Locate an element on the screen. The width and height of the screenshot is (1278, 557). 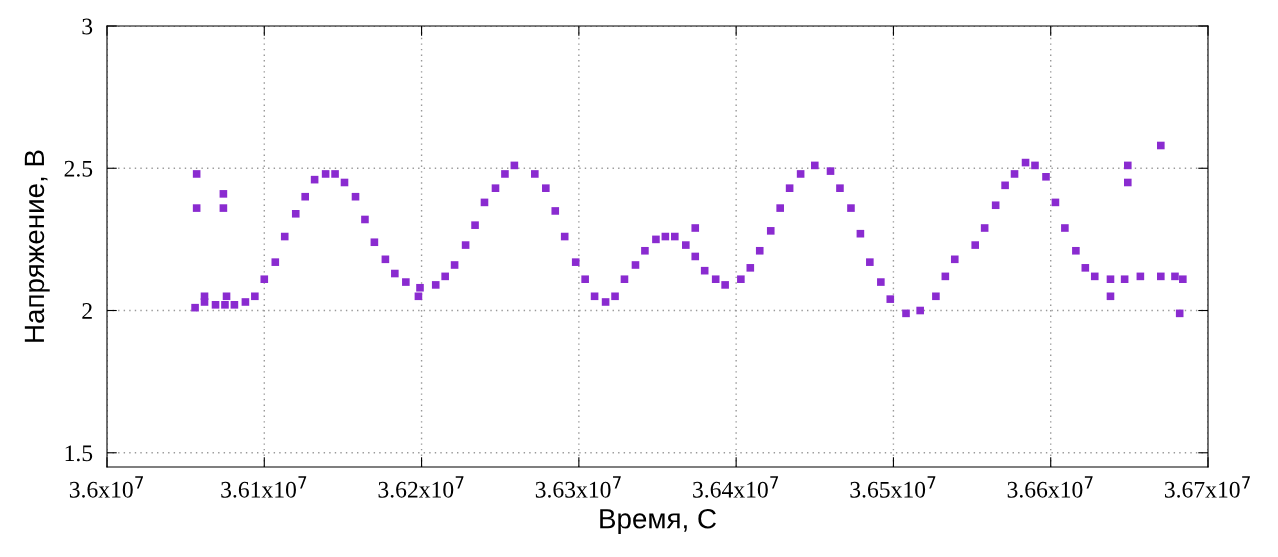
x-tick-label: 3.63x10$^{7}$ is located at coordinates (578, 487).